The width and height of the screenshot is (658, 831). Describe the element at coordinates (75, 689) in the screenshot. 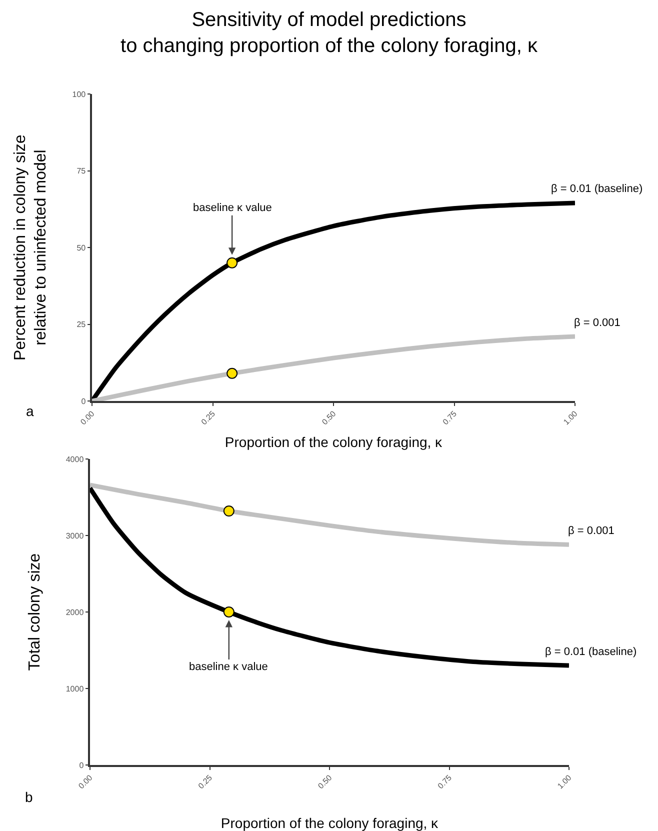

I see `y-tick-label: 1000` at that location.